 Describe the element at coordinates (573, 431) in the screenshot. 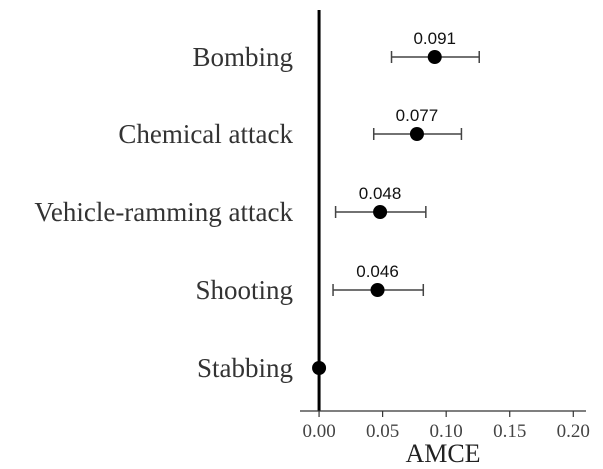

I see `x-tick-label: 0.20` at that location.